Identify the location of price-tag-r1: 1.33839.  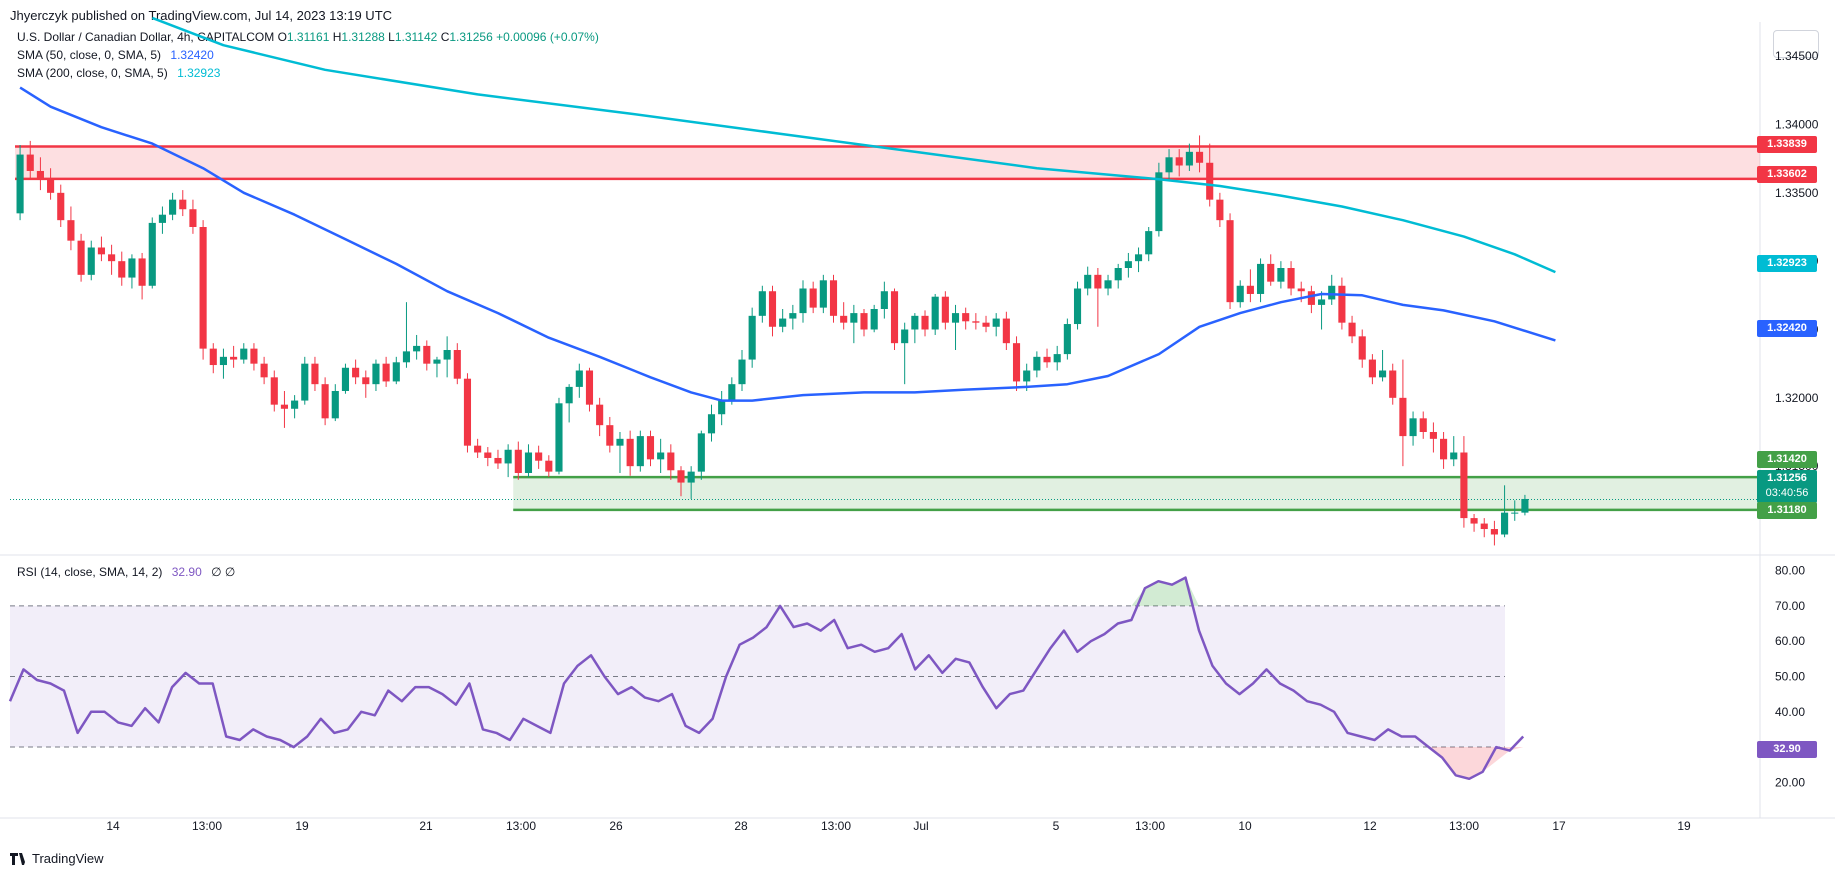
(1787, 144).